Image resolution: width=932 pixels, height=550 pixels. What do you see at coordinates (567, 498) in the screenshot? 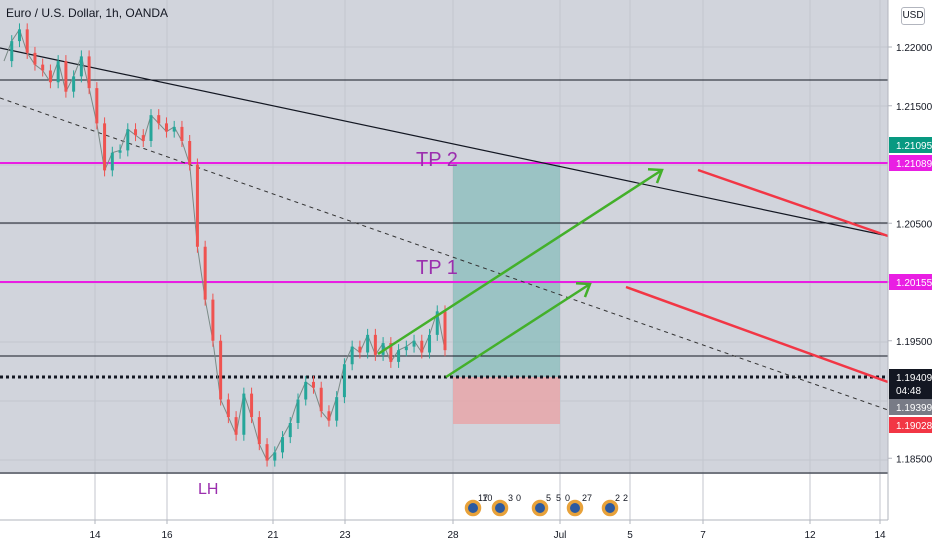
I see `event-flag-label-6: 0` at bounding box center [567, 498].